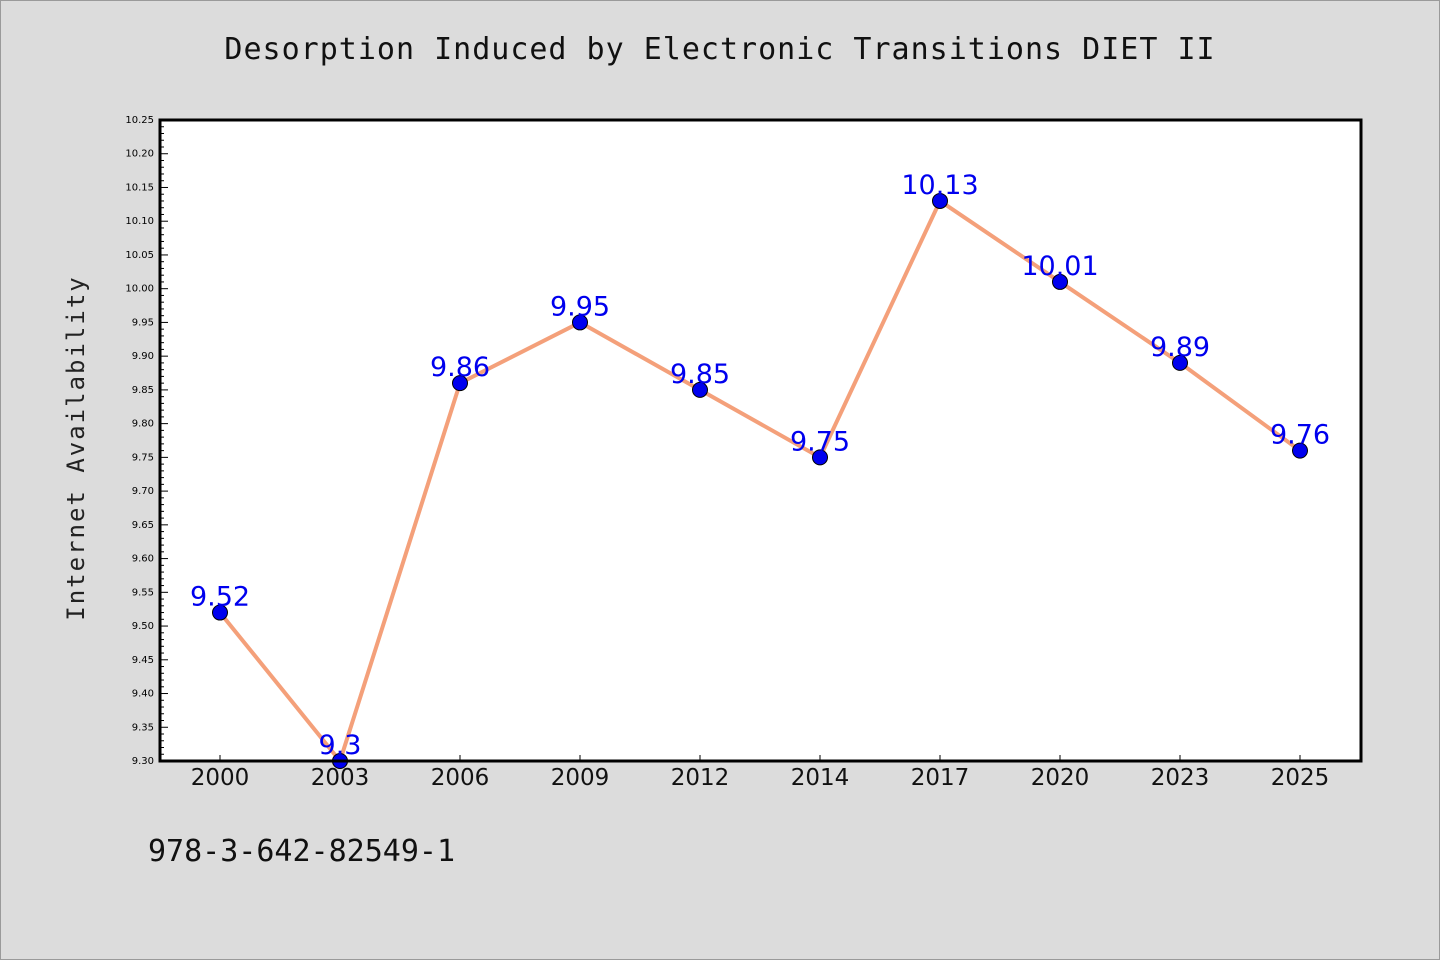 The image size is (1440, 960). Describe the element at coordinates (700, 778) in the screenshot. I see `x-tick-label: 2012` at that location.